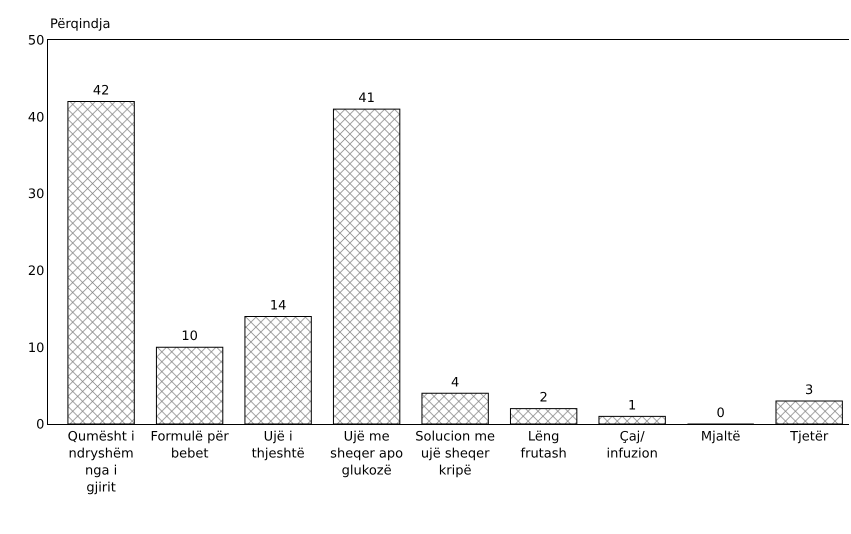 The width and height of the screenshot is (851, 534). I want to click on data-label: 42, so click(101, 90).